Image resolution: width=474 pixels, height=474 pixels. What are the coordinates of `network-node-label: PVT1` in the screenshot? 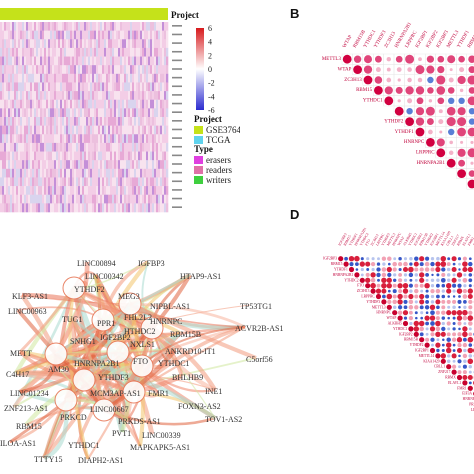 It's located at (121, 433).